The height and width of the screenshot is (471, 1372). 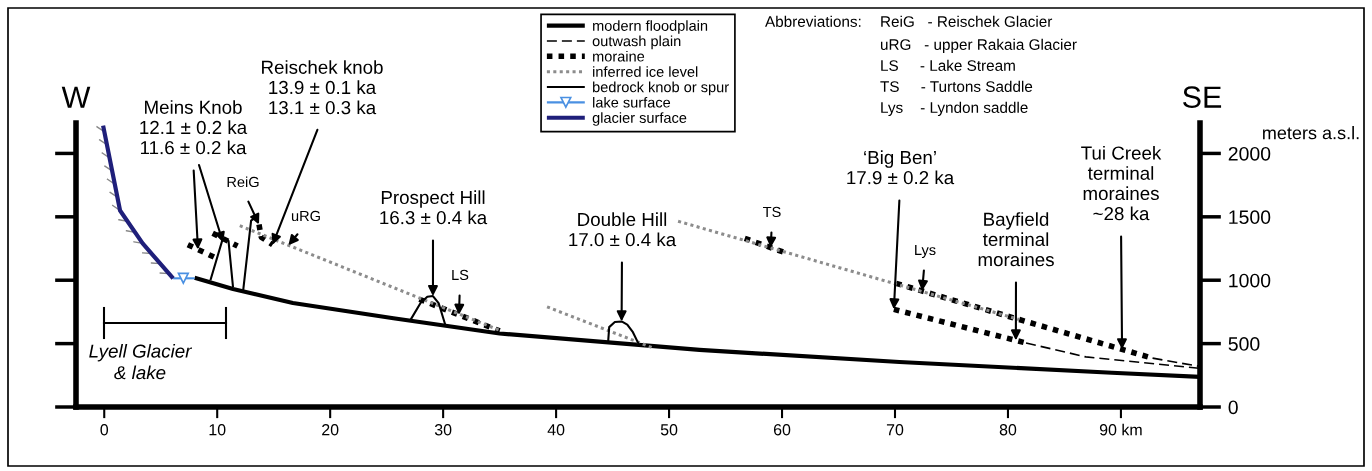 I want to click on annotation: Reischek knob 13.9 ± 0.1 ka 13.1 ± 0.3 ka, so click(x=322, y=87).